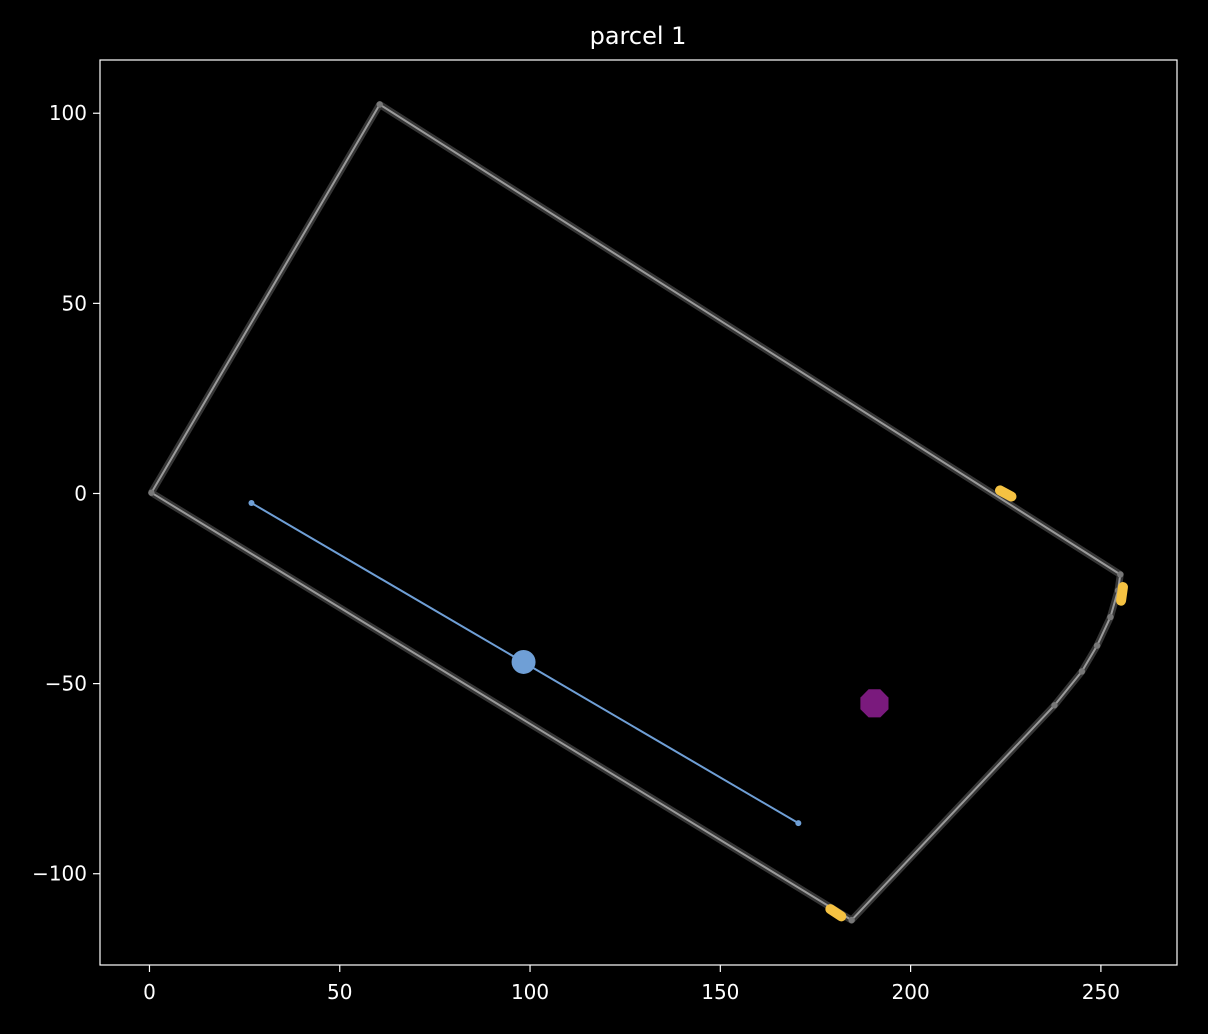  I want to click on x-tick-label-1: 50, so click(339, 992).